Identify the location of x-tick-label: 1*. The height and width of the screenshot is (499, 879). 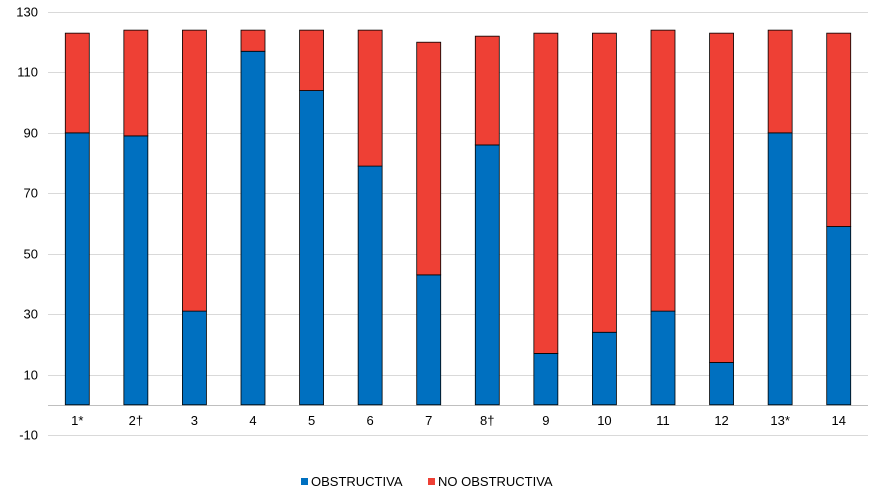
(77, 420).